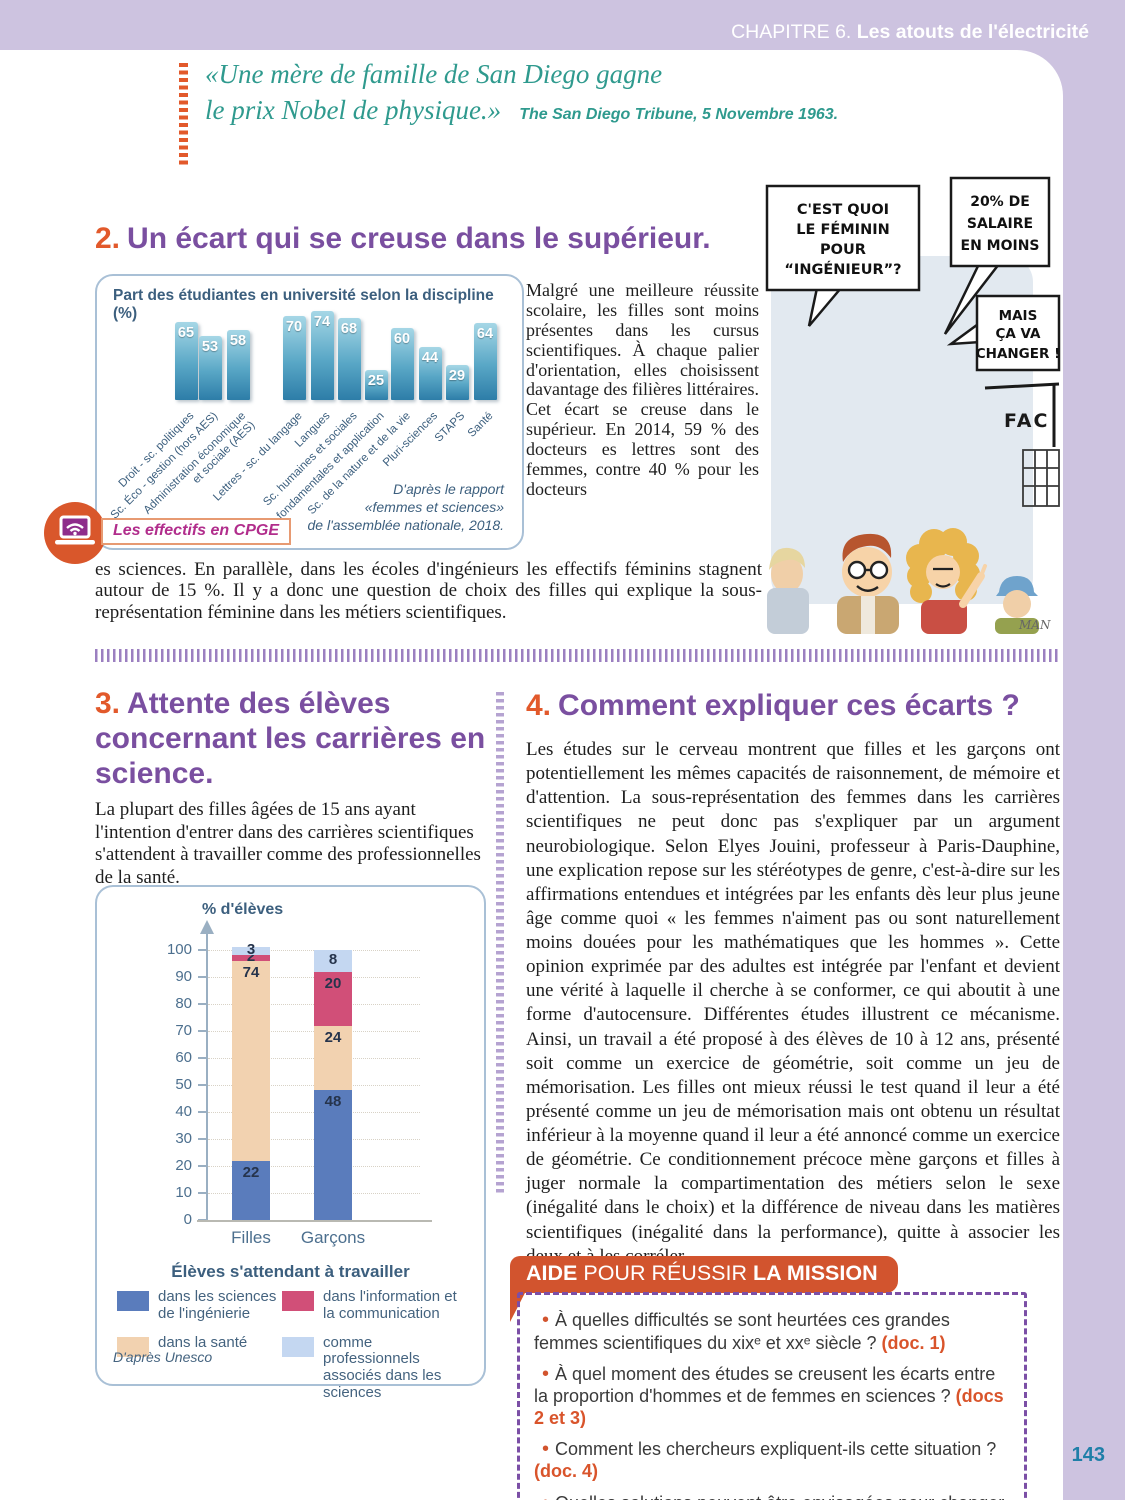 The width and height of the screenshot is (1125, 1500). What do you see at coordinates (457, 382) in the screenshot?
I see `discipline-bar: 29` at bounding box center [457, 382].